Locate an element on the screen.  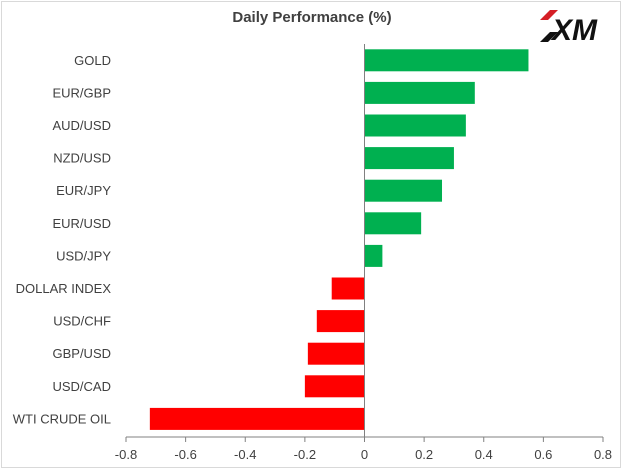
x-tick-label: -0.8 is located at coordinates (126, 454).